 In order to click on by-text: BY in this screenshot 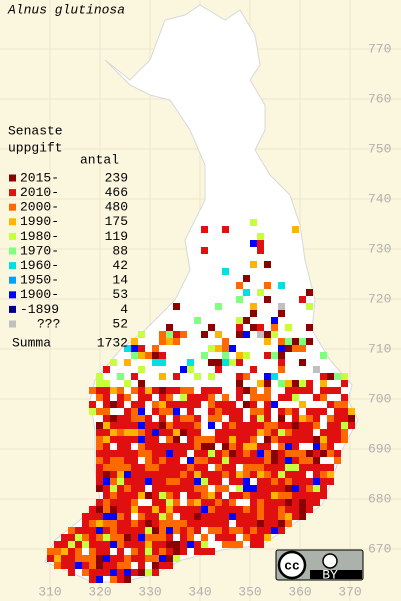, I will do `click(330, 574)`.